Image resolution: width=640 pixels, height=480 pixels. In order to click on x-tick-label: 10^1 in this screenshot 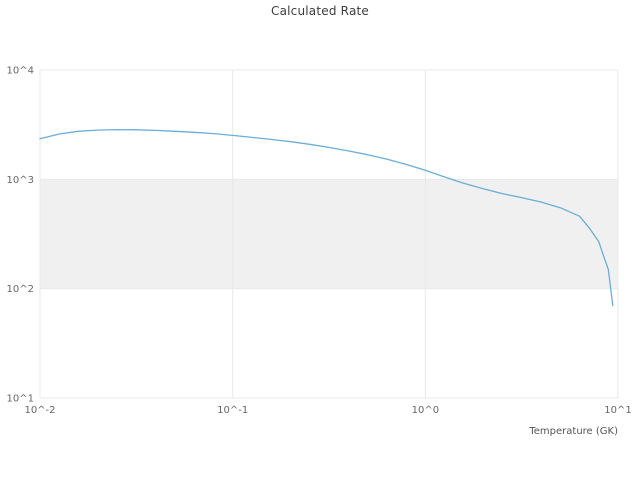, I will do `click(617, 410)`.